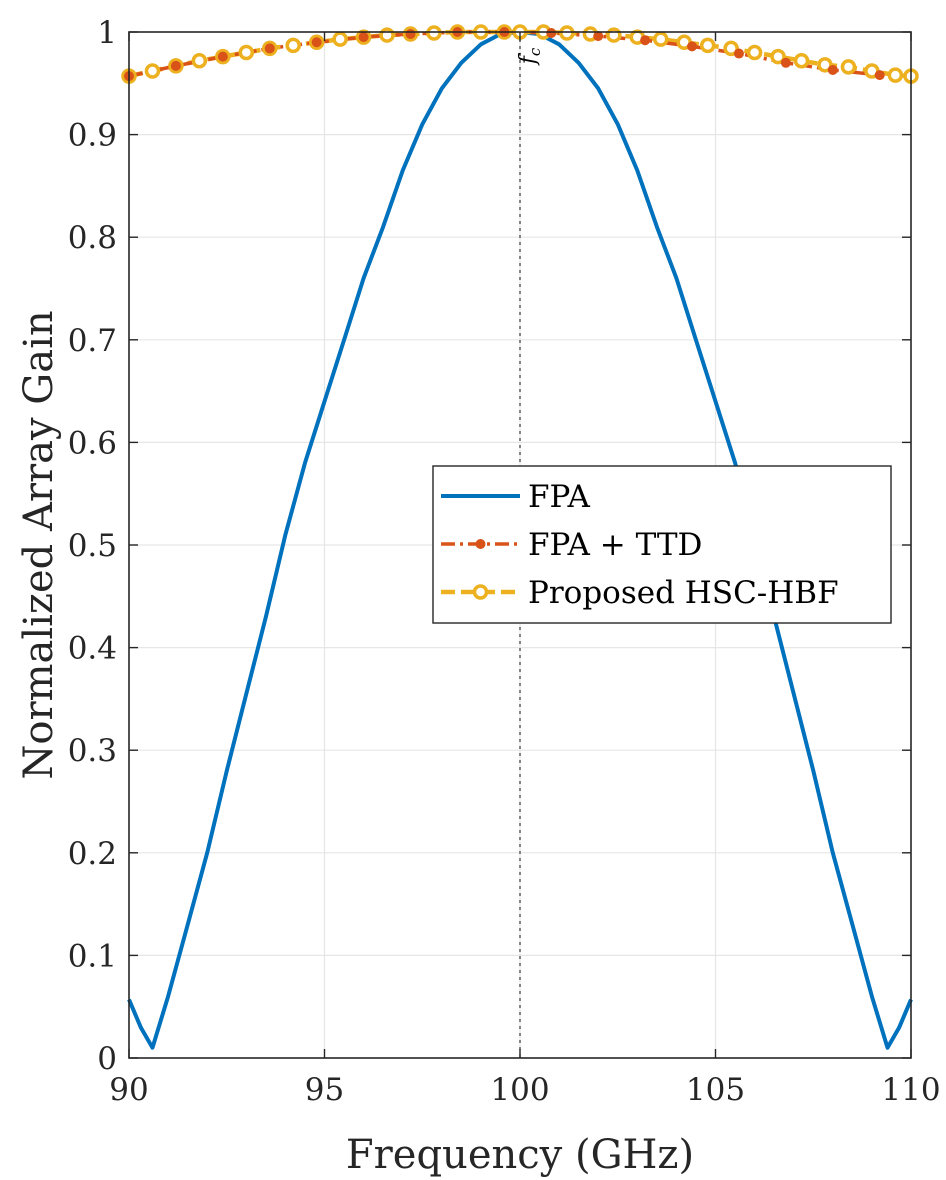 The width and height of the screenshot is (946, 1180). I want to click on legend-label: FPA, so click(559, 497).